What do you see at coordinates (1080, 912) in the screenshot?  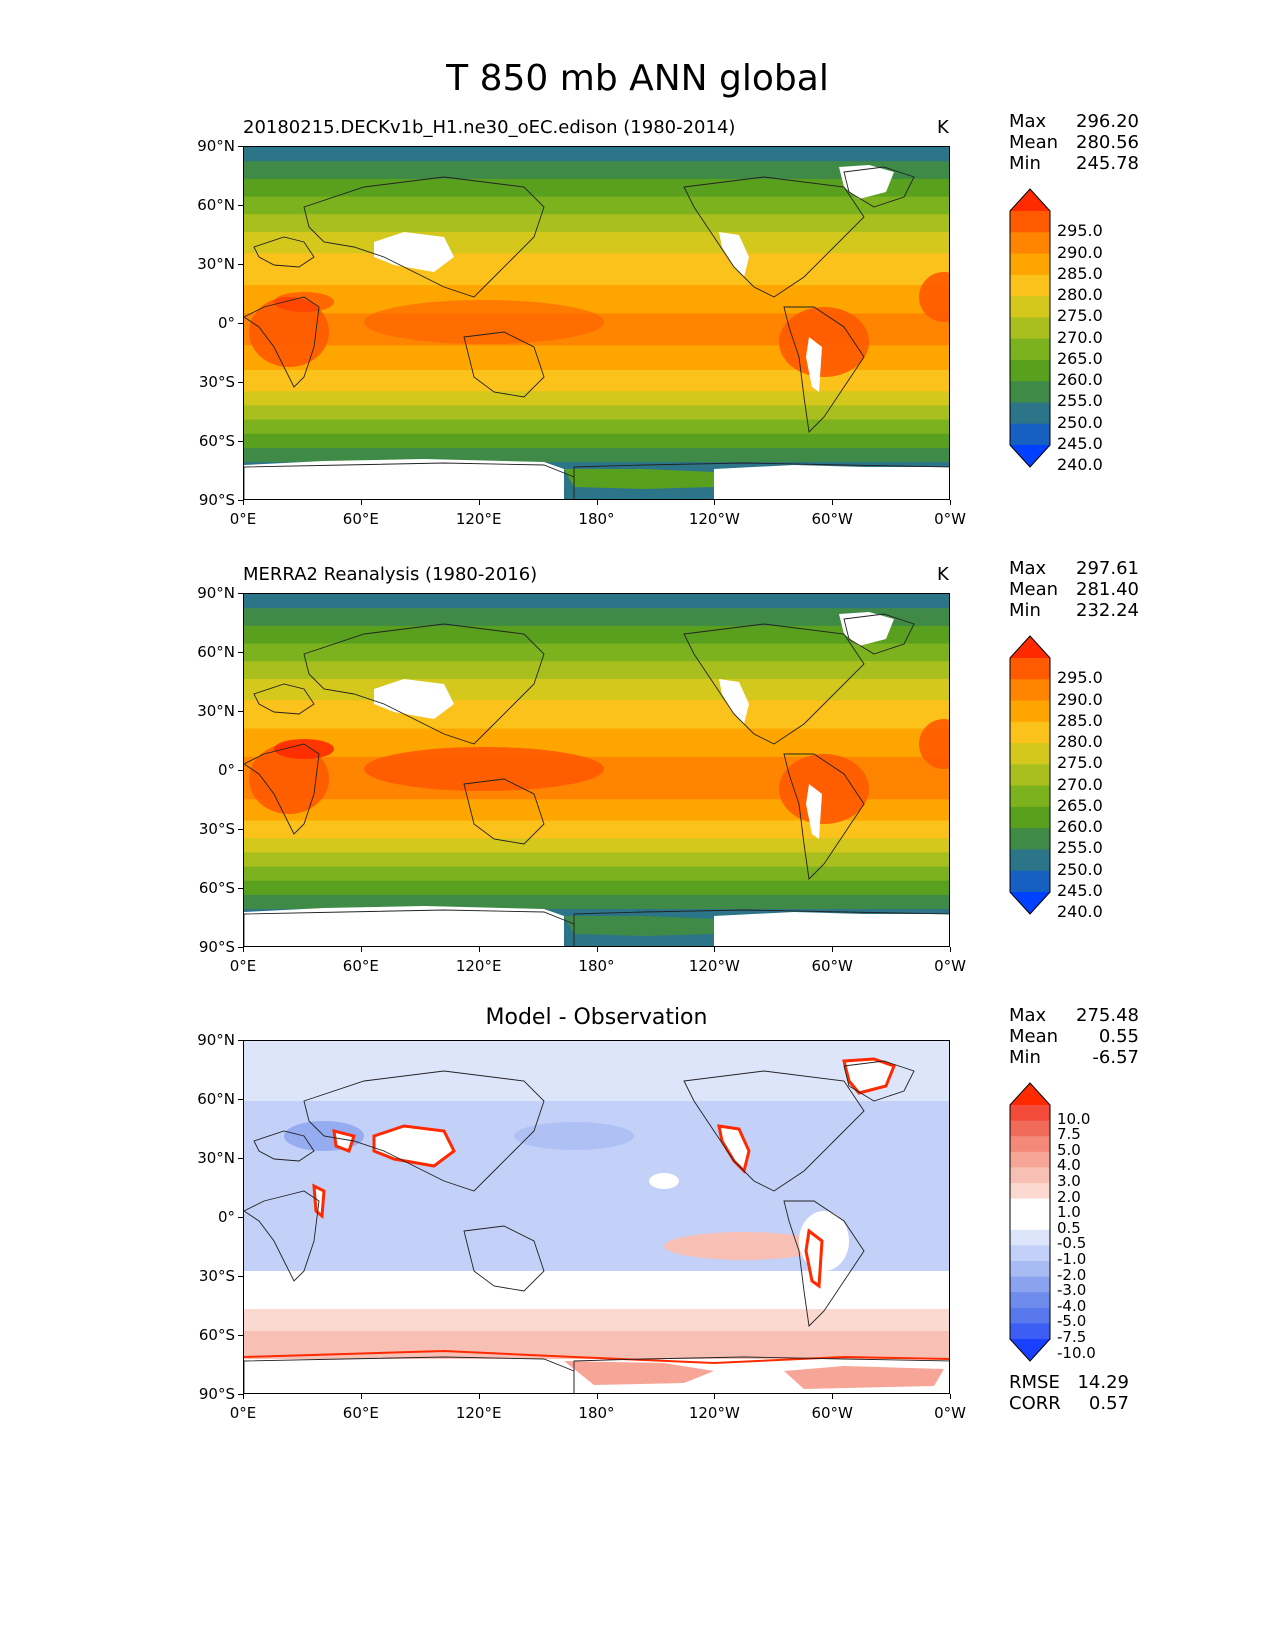 I see `colorbar-tick-label: 240.0` at bounding box center [1080, 912].